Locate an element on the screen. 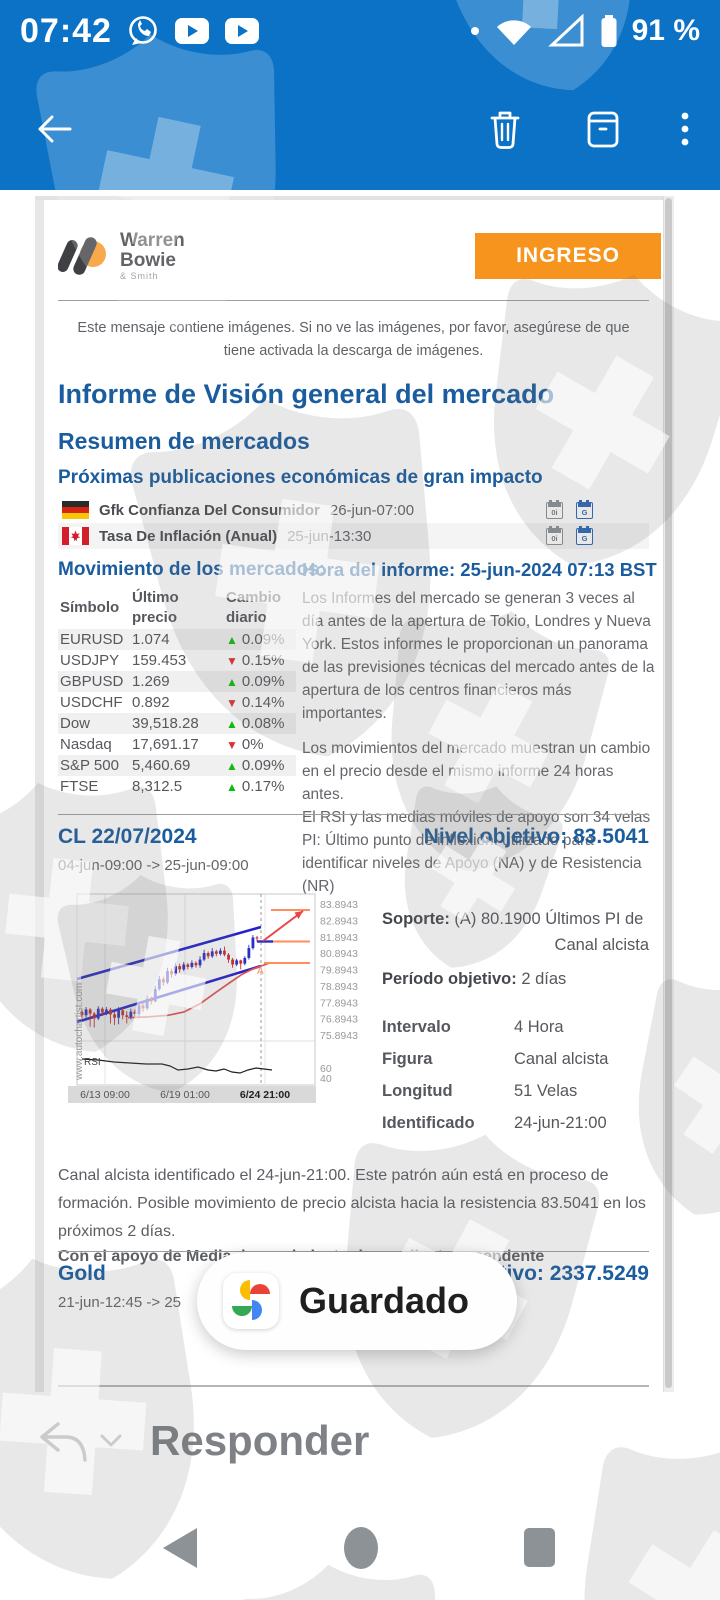 The width and height of the screenshot is (720, 1600). svg-text: 6/24 21:00 is located at coordinates (265, 1095).